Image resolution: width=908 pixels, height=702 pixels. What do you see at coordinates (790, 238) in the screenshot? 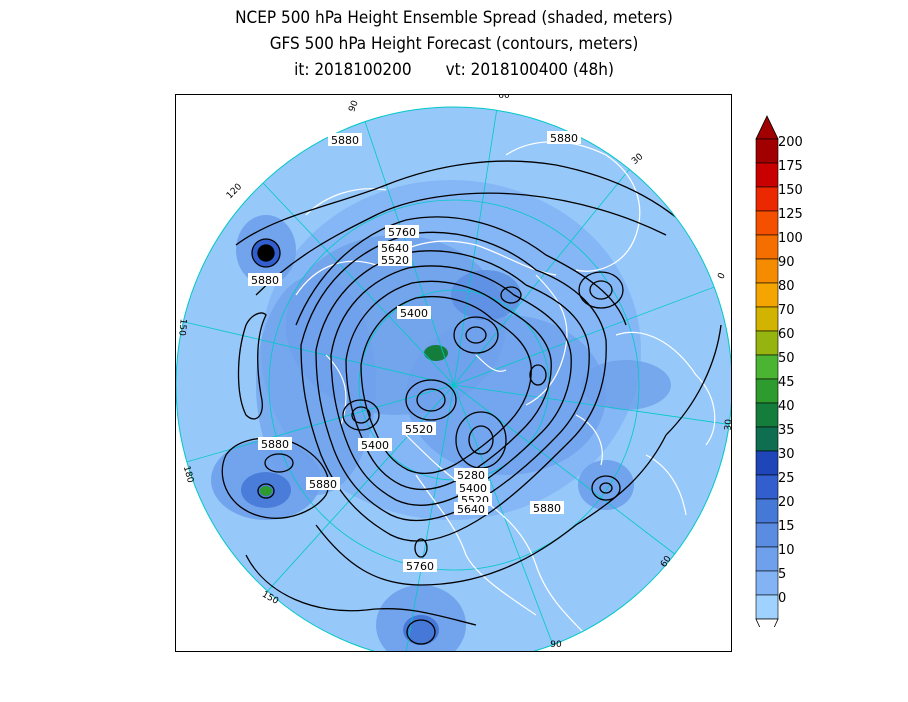
I see `colorbar-tick-label: 100` at bounding box center [790, 238].